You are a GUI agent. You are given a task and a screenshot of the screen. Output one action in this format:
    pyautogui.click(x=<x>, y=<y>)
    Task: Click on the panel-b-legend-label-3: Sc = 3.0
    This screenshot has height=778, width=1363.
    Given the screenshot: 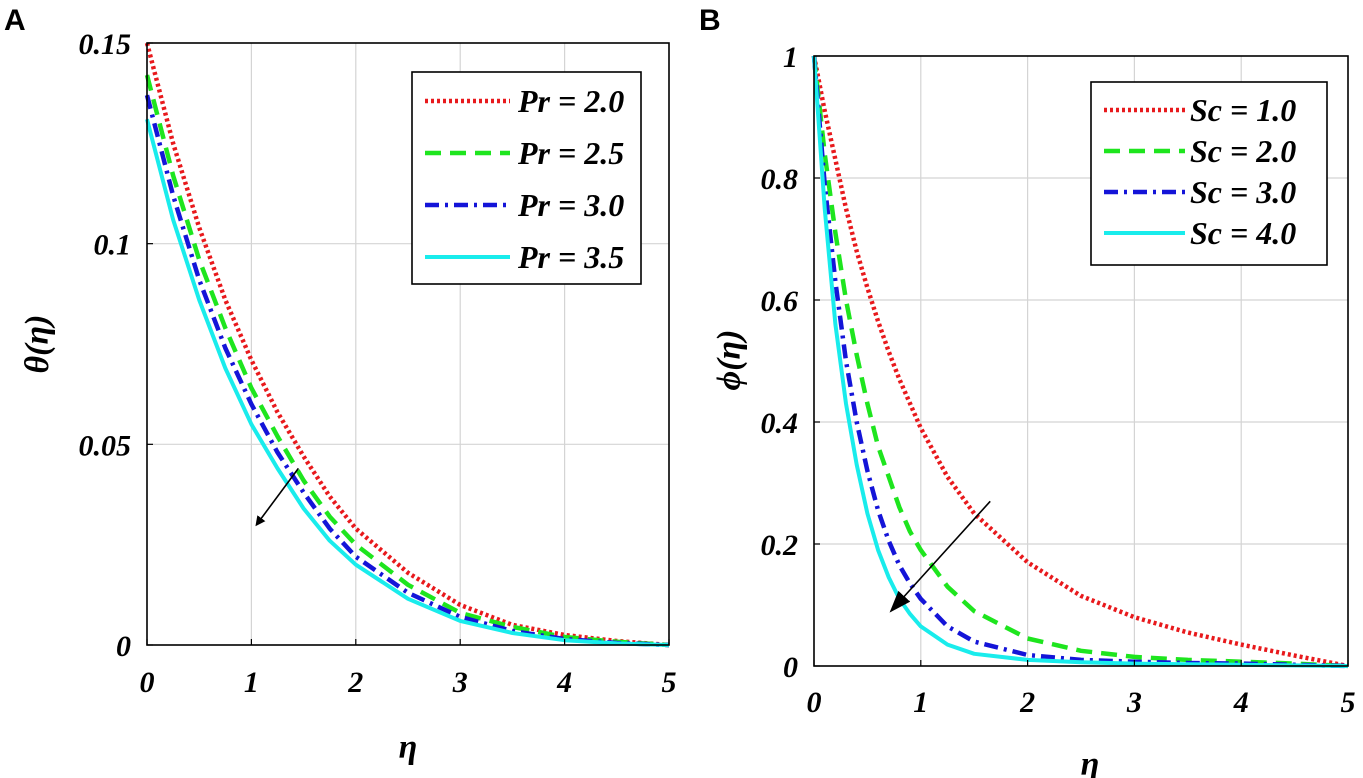 What is the action you would take?
    pyautogui.click(x=1243, y=192)
    